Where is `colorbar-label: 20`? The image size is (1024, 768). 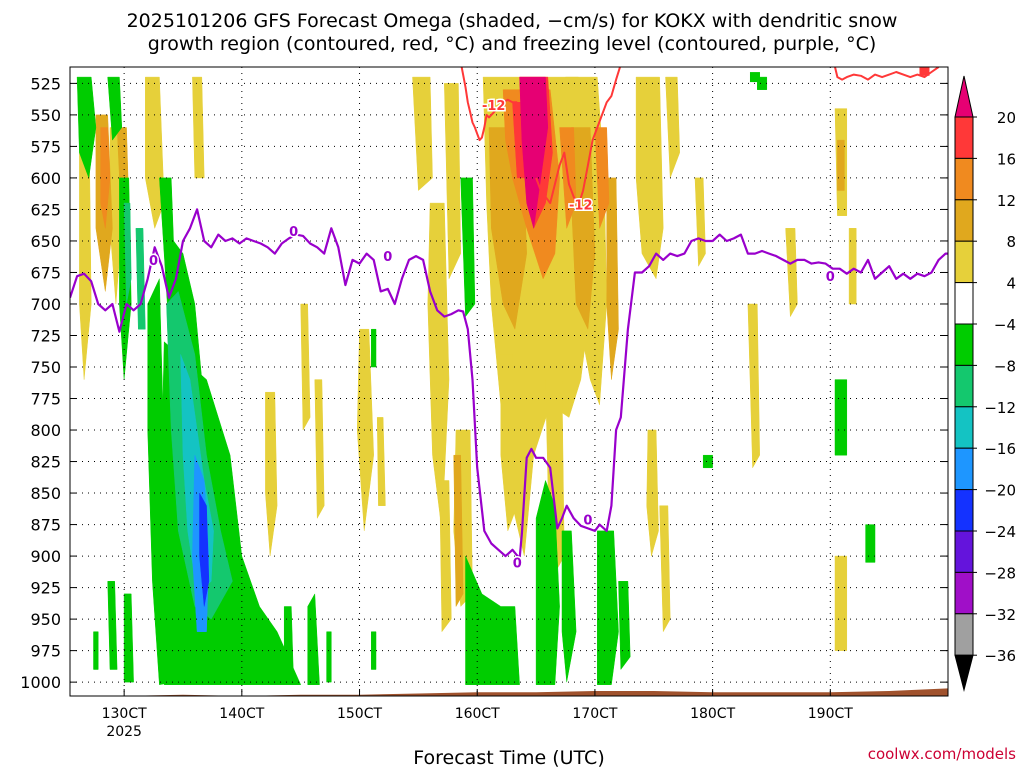
colorbar-label: 20 is located at coordinates (1006, 118).